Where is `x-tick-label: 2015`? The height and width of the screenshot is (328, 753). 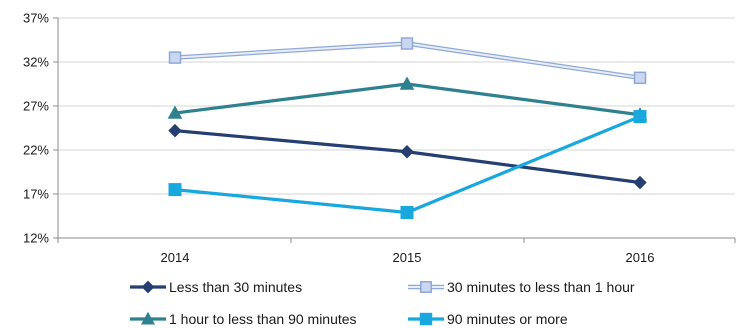 x-tick-label: 2015 is located at coordinates (407, 257).